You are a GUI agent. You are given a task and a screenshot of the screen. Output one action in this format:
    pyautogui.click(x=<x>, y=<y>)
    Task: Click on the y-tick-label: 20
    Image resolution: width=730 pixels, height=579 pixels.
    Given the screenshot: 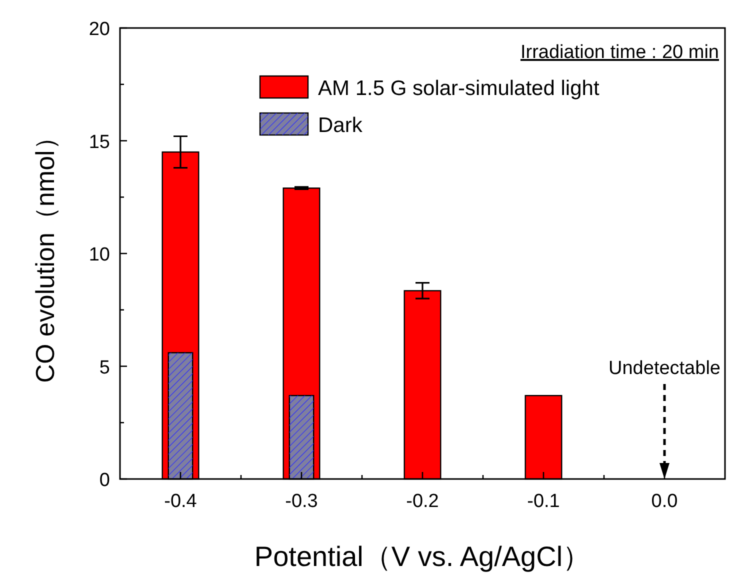 What is the action you would take?
    pyautogui.click(x=99, y=29)
    